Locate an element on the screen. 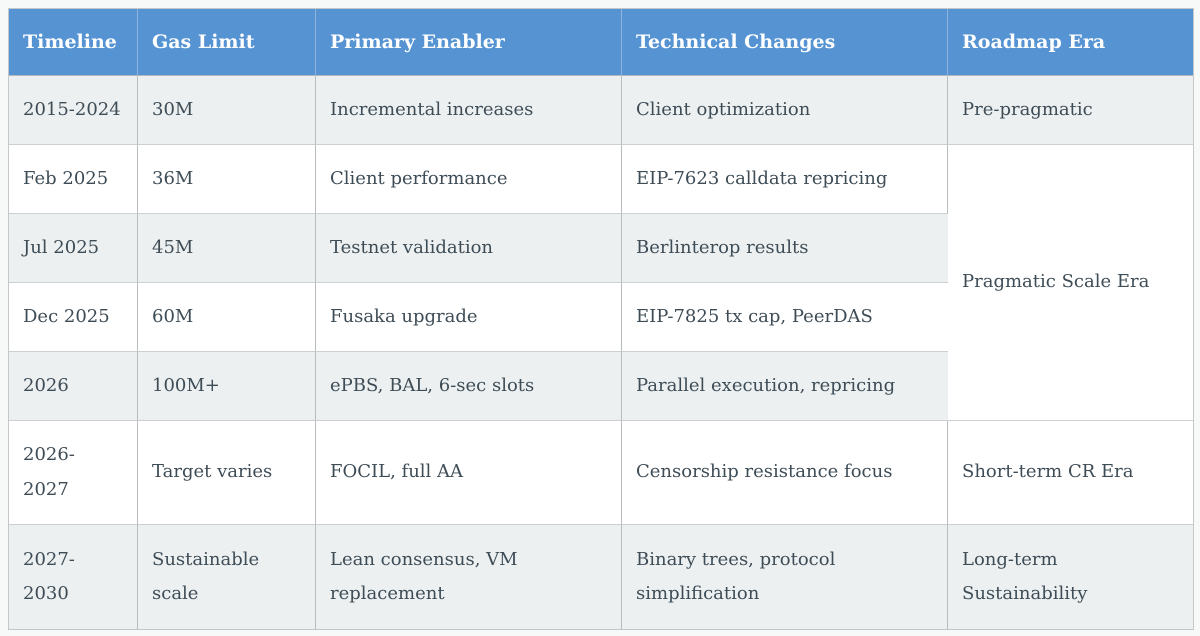  cell-roadmap-era: Short-term CR Era is located at coordinates (1070, 473).